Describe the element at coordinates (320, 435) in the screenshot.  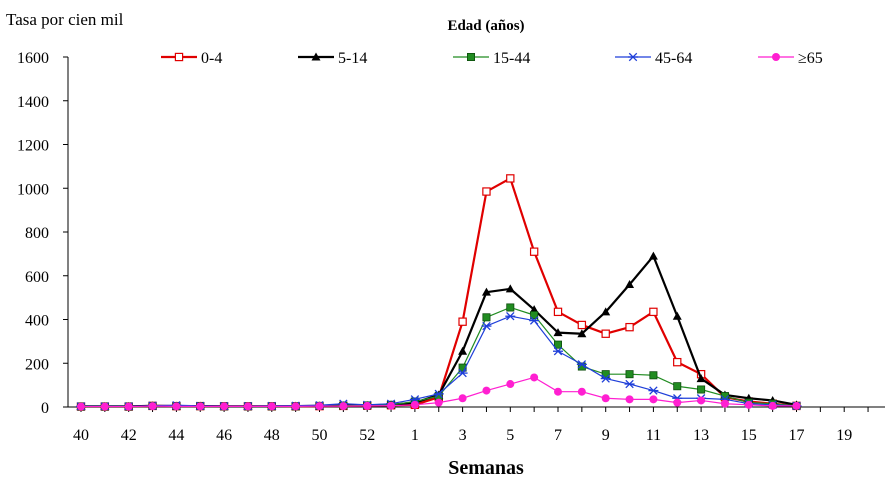
I see `x-tick-label: 50` at that location.